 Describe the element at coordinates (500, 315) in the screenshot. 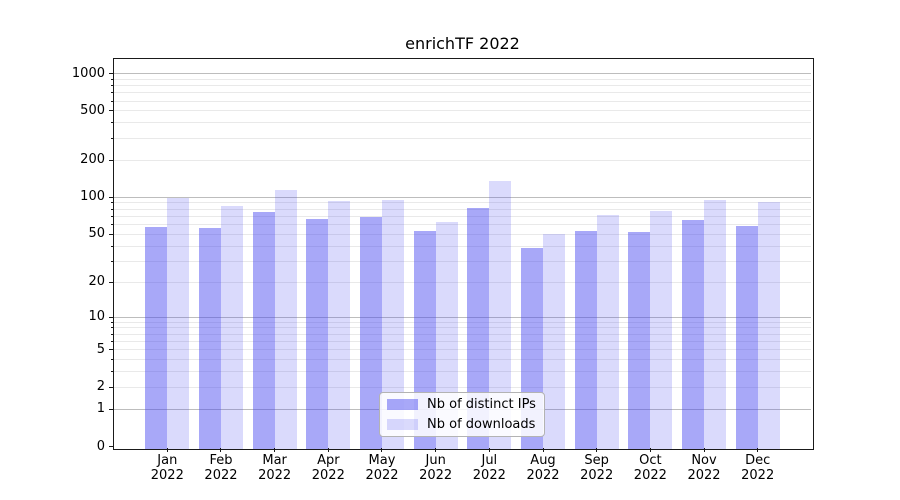

I see `bar-downloads-jul` at that location.